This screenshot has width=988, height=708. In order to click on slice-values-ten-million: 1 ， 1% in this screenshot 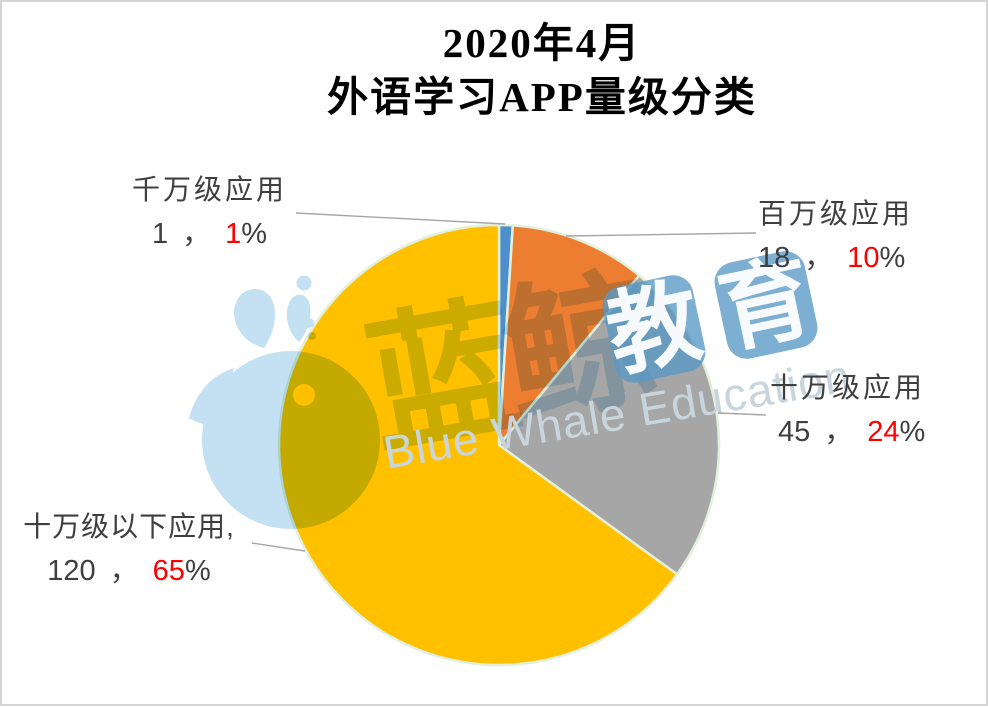, I will do `click(209, 234)`.